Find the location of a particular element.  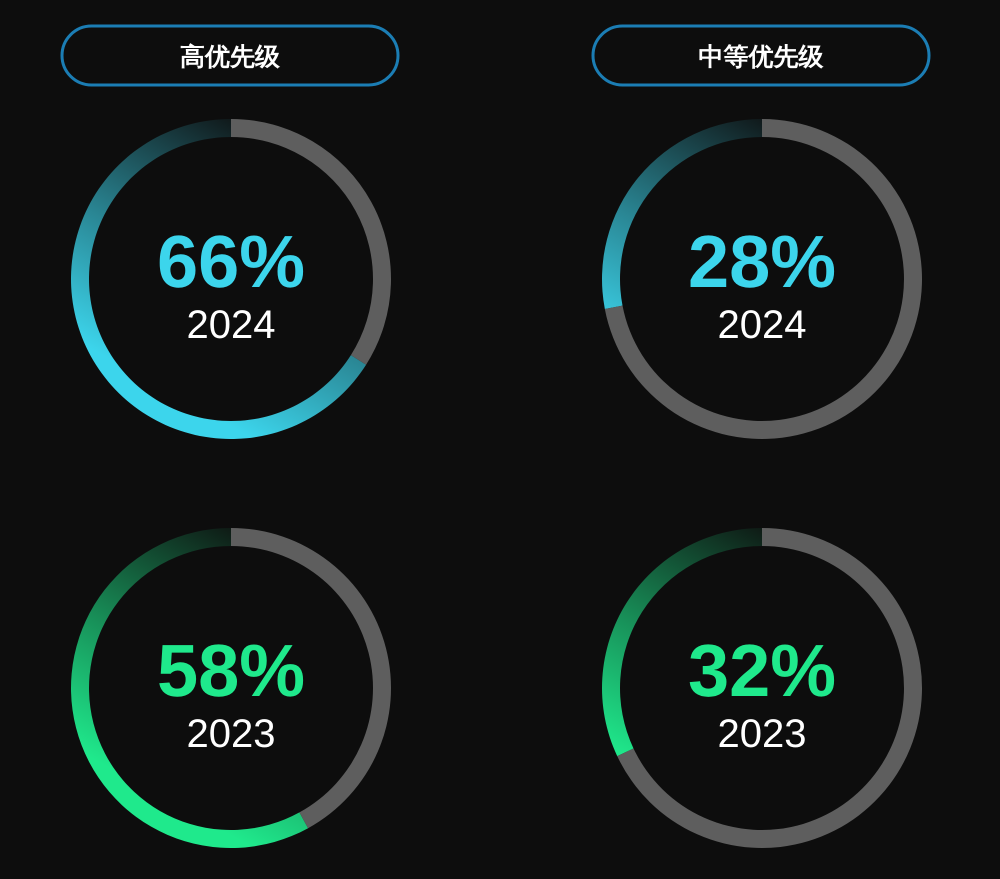

data-label: 28% is located at coordinates (762, 261).